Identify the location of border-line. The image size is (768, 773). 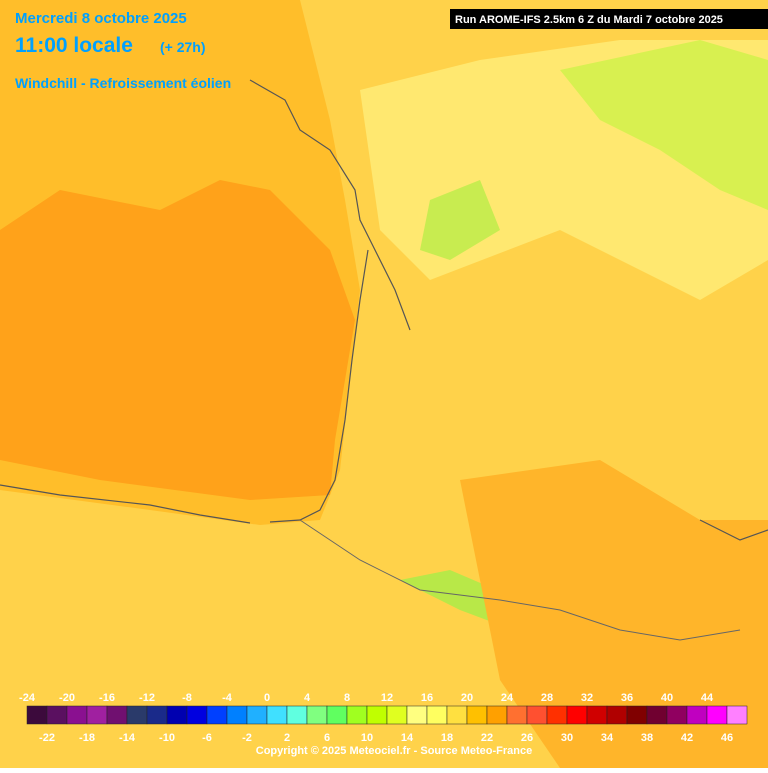
(520, 580).